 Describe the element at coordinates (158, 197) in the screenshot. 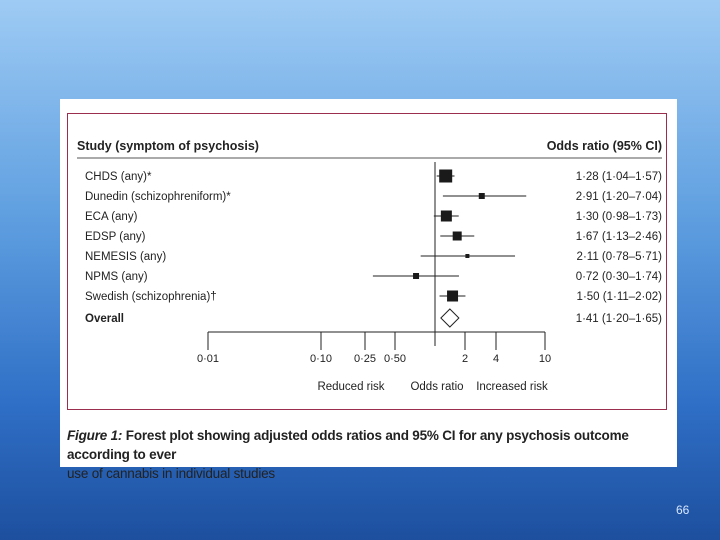

I see `study-label: Dunedin (schizophreniform)*` at that location.